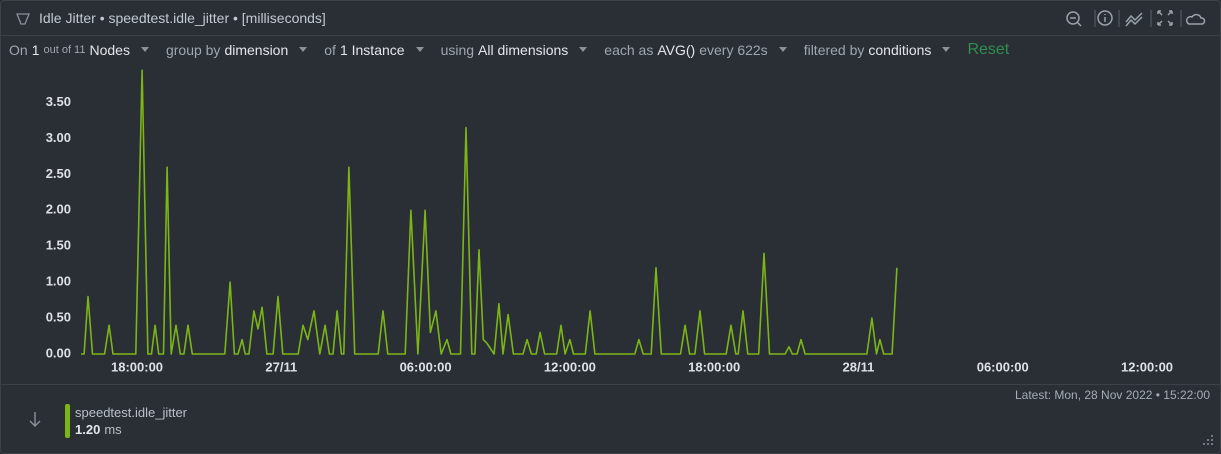  I want to click on label: using, so click(457, 50).